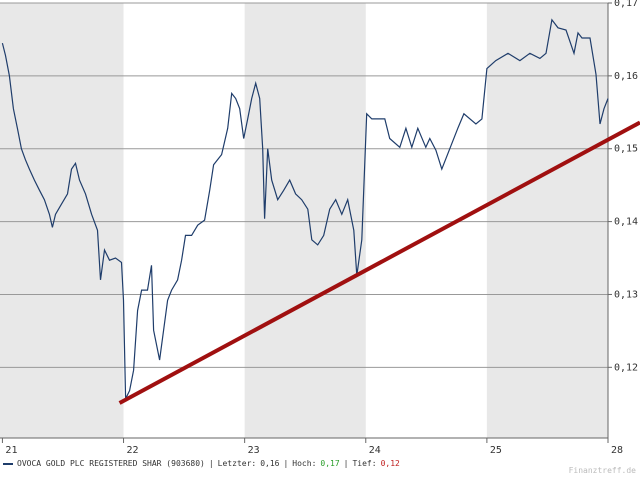 The image size is (640, 480). I want to click on y-tick-label: 0,12, so click(626, 367).